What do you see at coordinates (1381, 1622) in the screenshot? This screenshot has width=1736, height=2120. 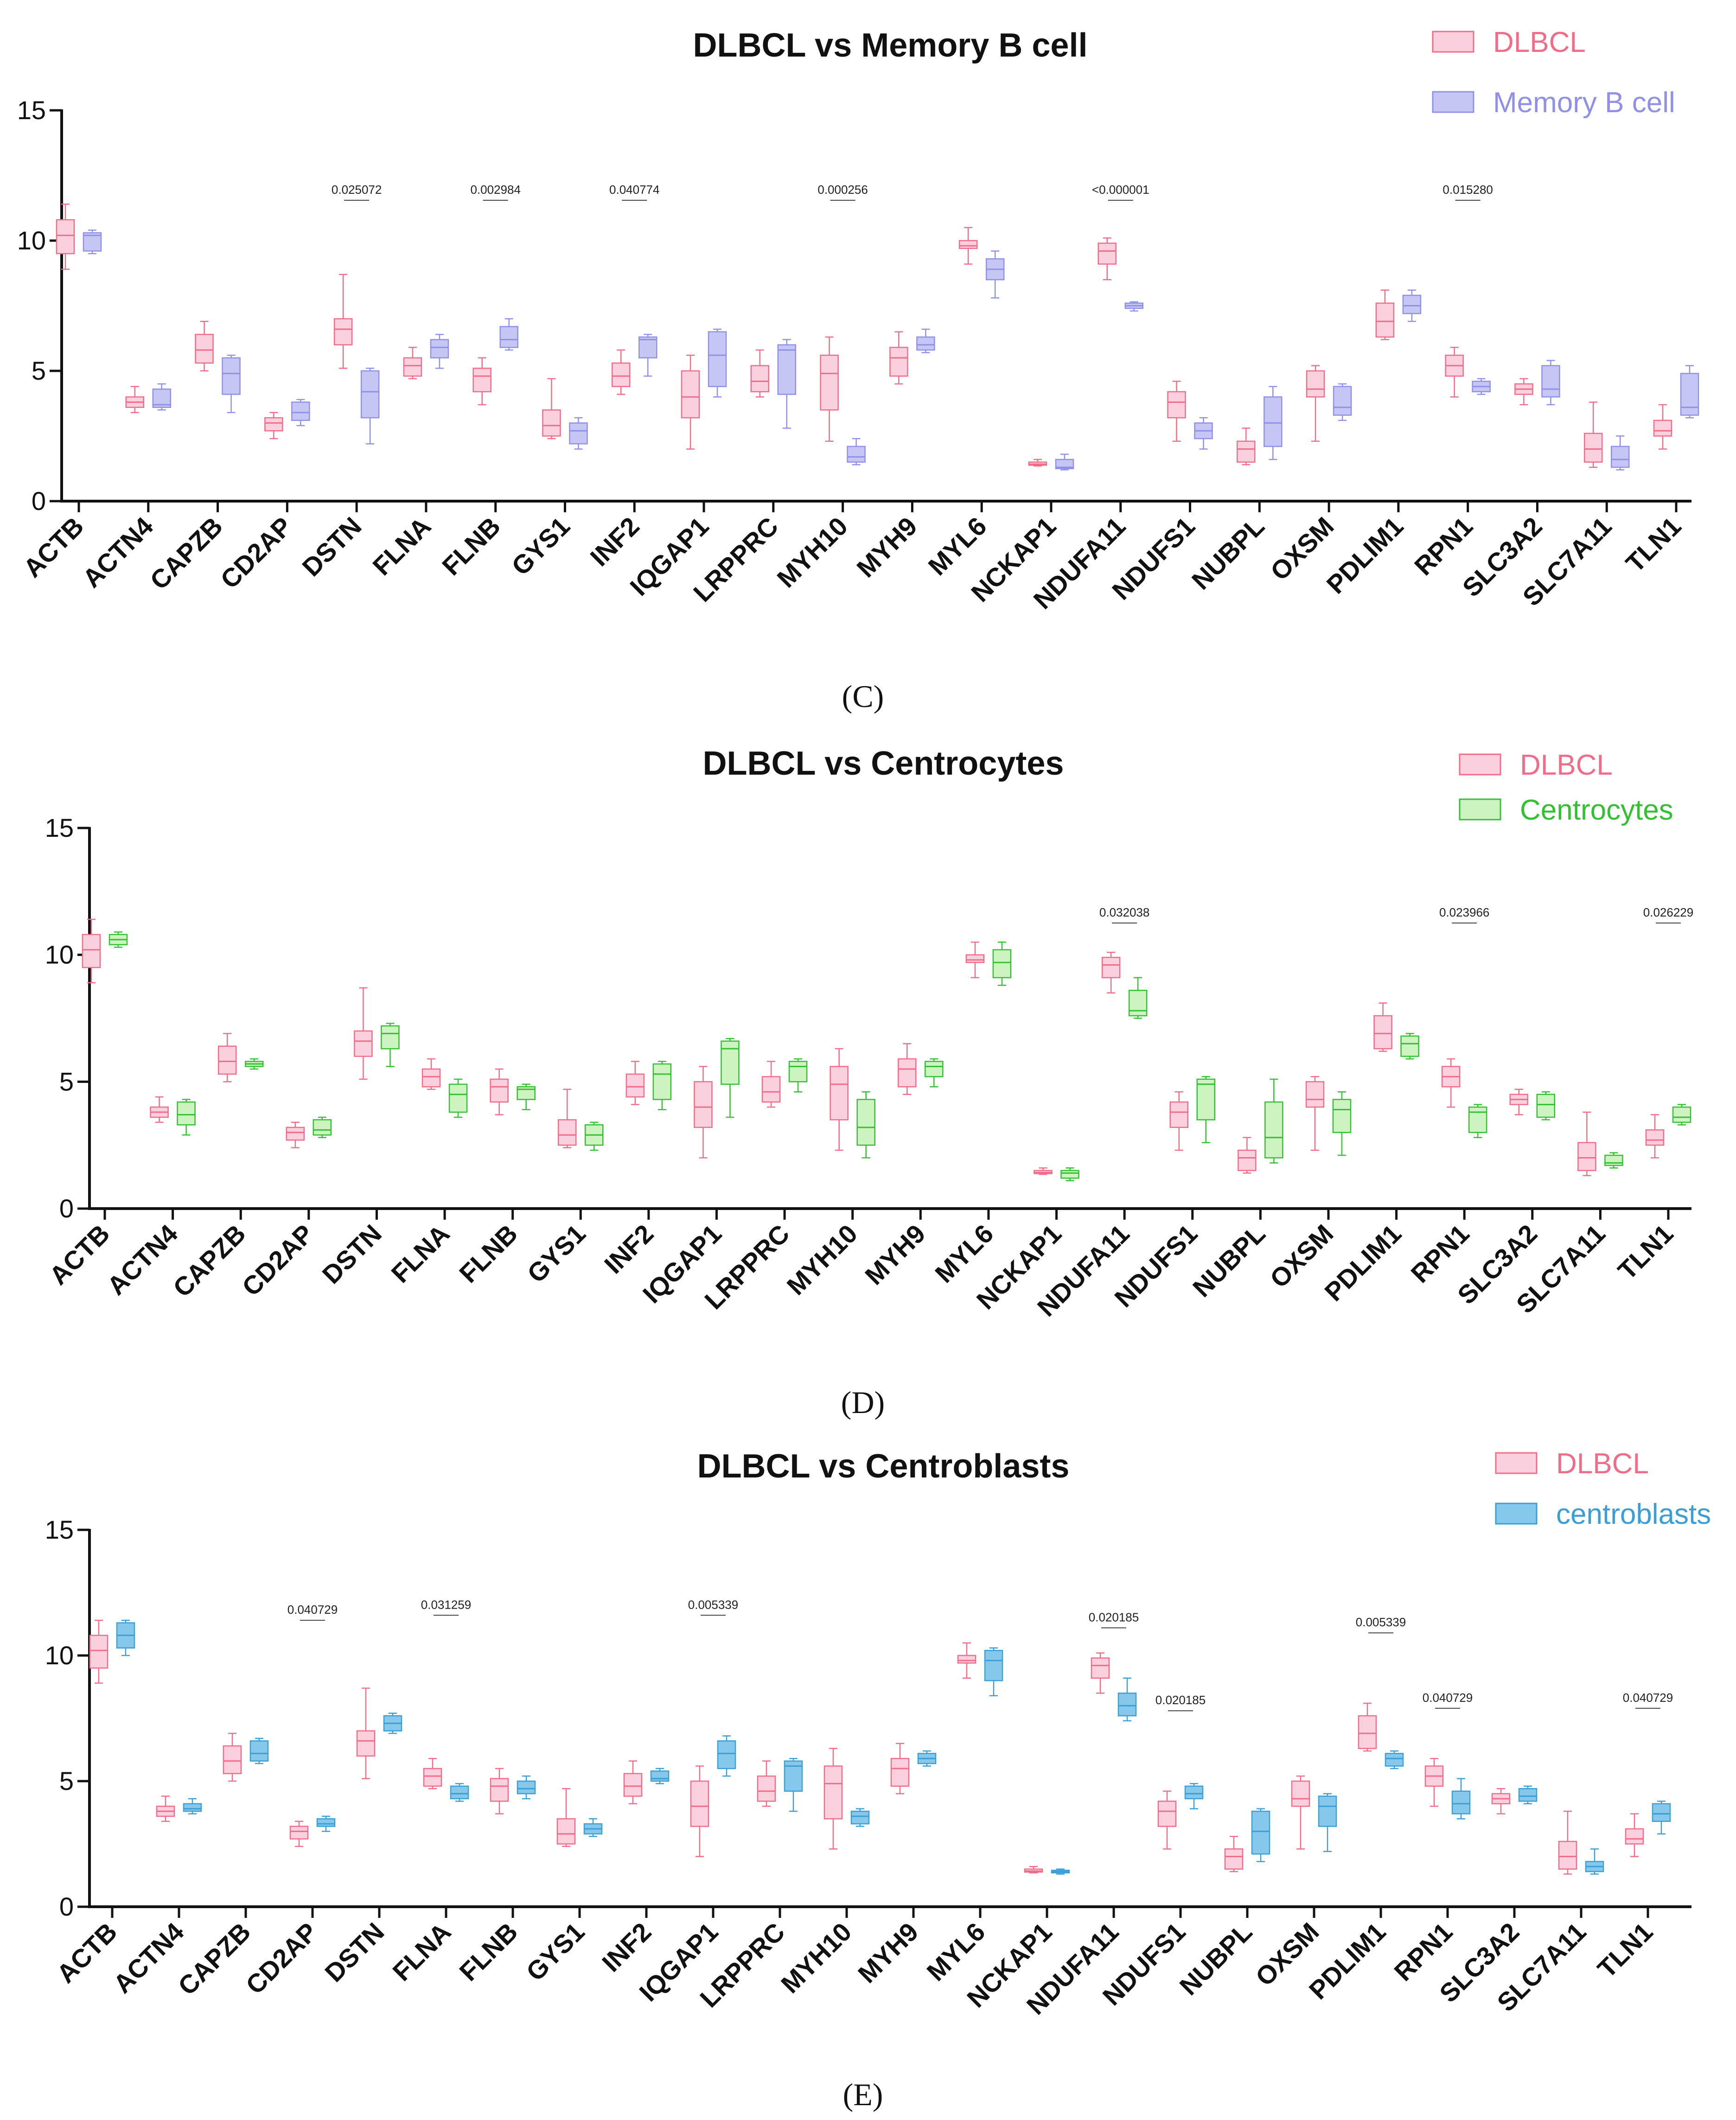 I see `p-value-label: 0.005339` at bounding box center [1381, 1622].